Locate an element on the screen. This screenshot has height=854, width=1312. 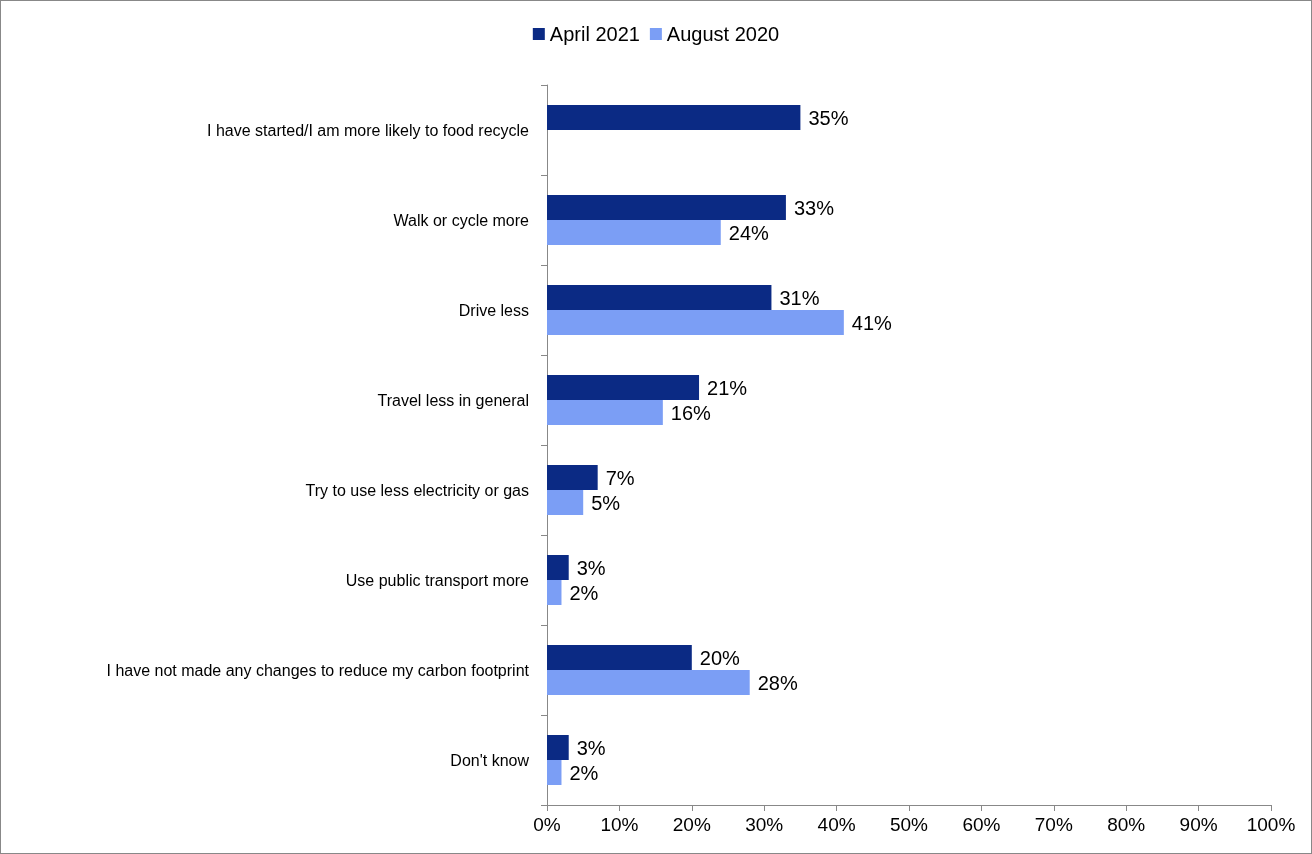
data-label: 41% is located at coordinates (872, 322).